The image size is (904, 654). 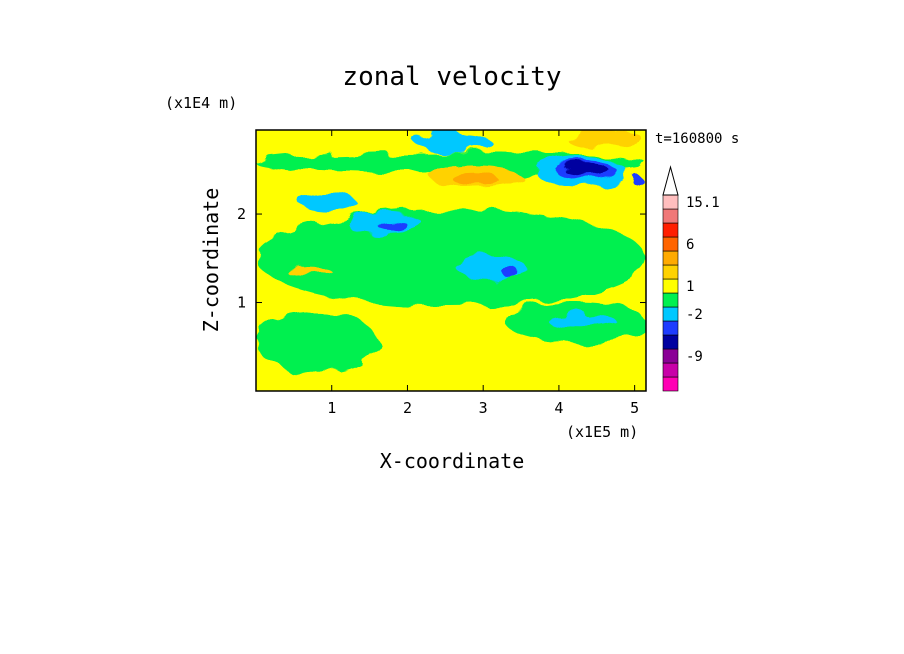 What do you see at coordinates (331, 408) in the screenshot?
I see `x-tick-label: 1` at bounding box center [331, 408].